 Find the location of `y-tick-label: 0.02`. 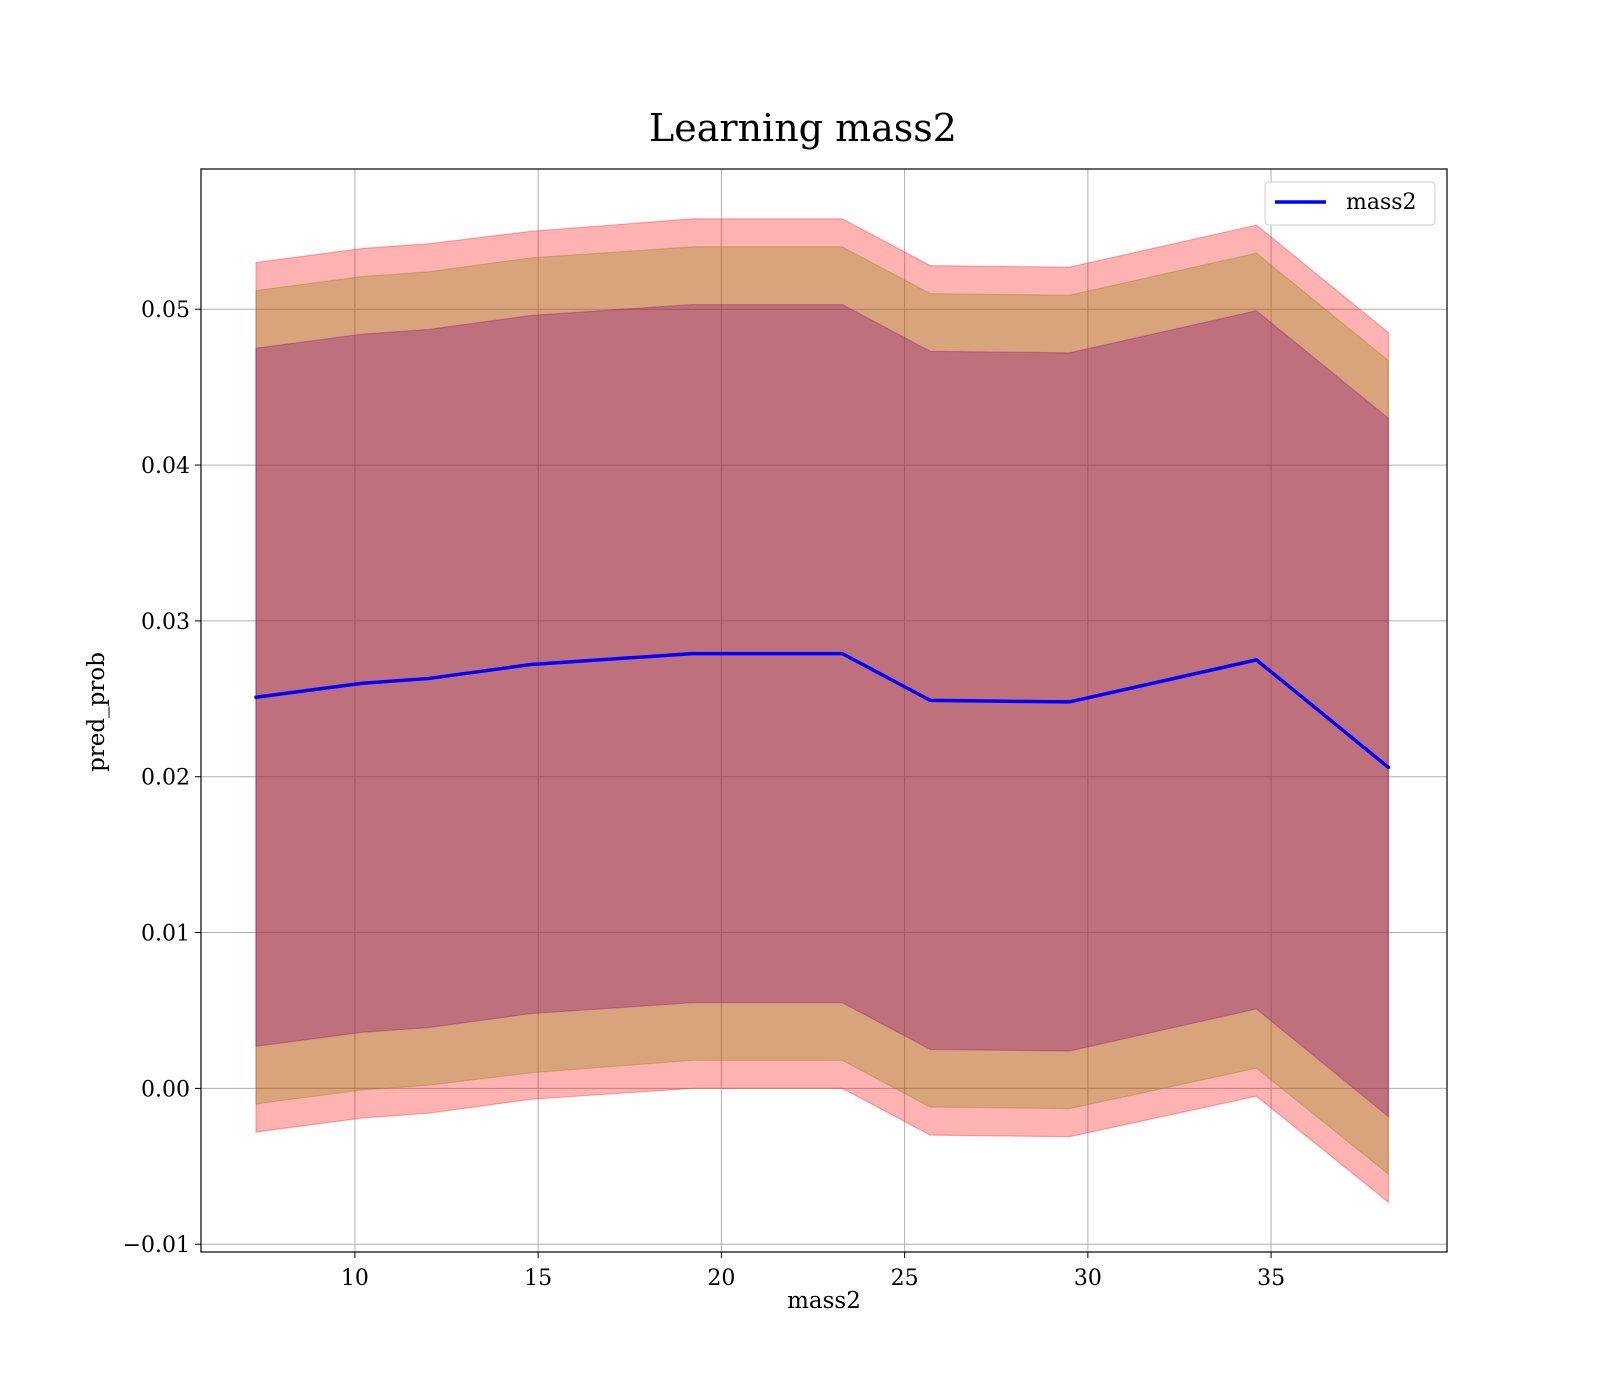

y-tick-label: 0.02 is located at coordinates (165, 778).